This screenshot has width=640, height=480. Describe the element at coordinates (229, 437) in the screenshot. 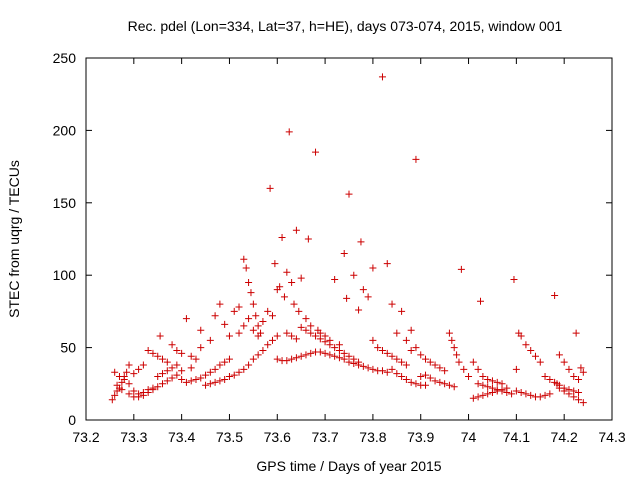

I see `x-tick-label: 73.5` at that location.